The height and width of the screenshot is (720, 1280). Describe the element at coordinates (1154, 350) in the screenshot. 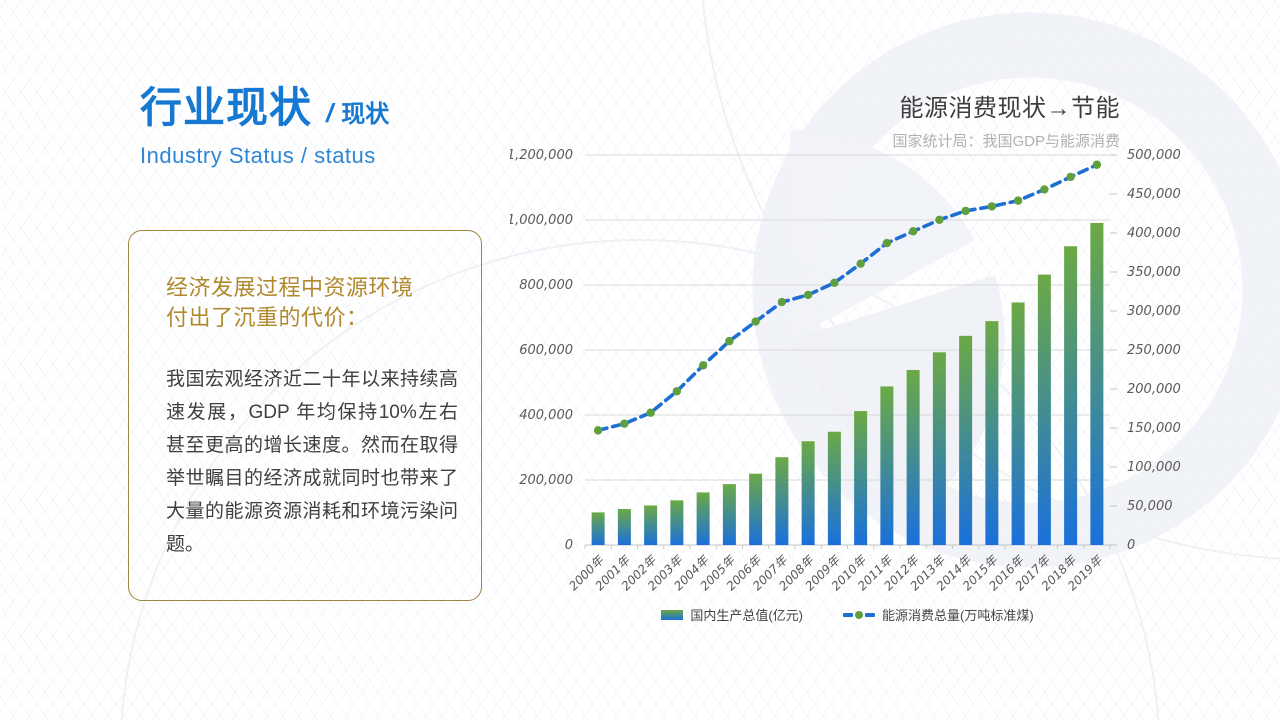

I see `right-axis-tick-label: 250,000` at that location.